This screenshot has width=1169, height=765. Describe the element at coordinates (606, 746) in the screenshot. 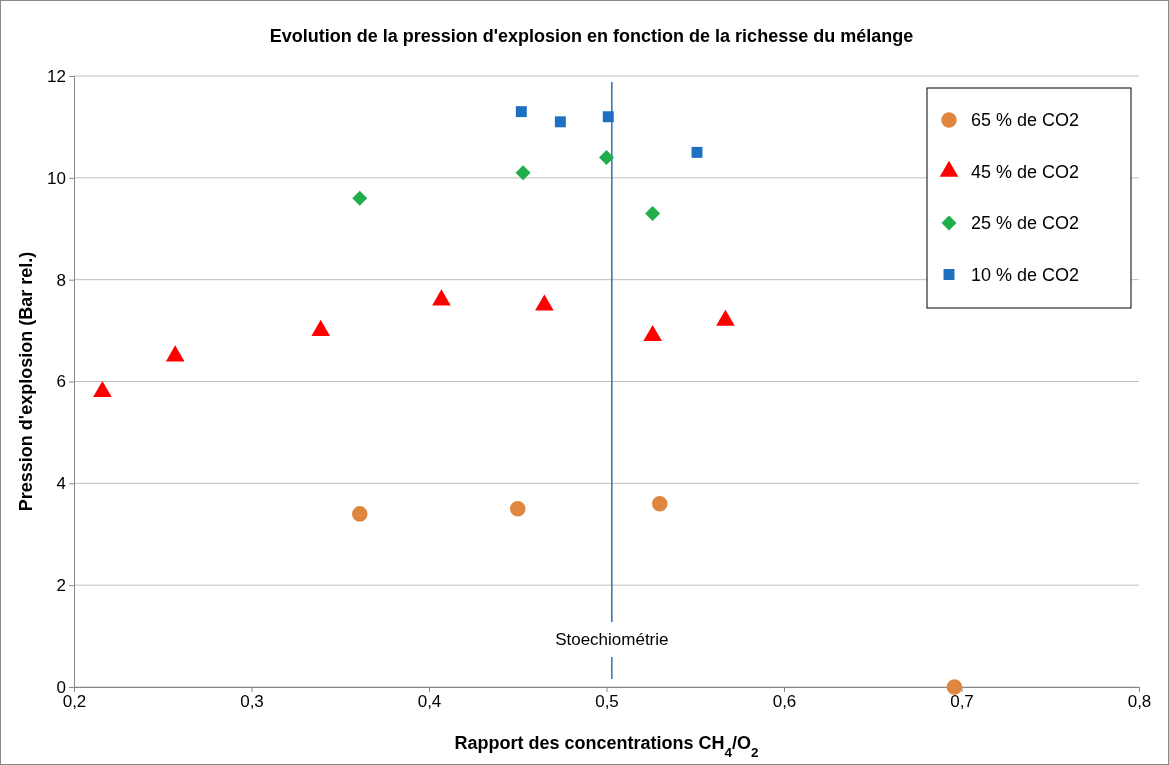

I see `x-axis-title: Rapport des concentrations CH$_{4}$/O$_{2}$` at that location.